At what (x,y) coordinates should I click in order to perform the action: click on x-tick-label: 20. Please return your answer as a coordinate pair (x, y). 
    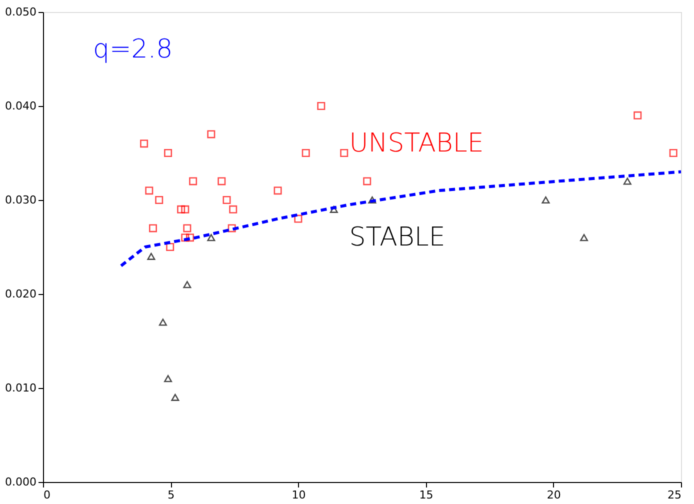
    Looking at the image, I should click on (553, 495).